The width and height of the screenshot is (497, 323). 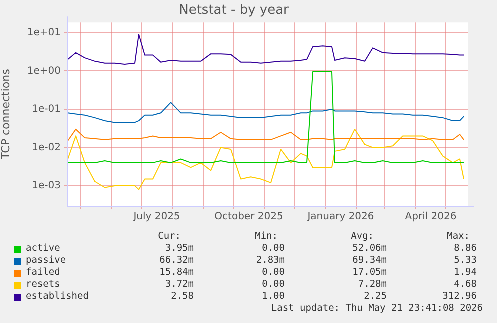 I want to click on y-tick-label: 1e-01, so click(x=46, y=110).